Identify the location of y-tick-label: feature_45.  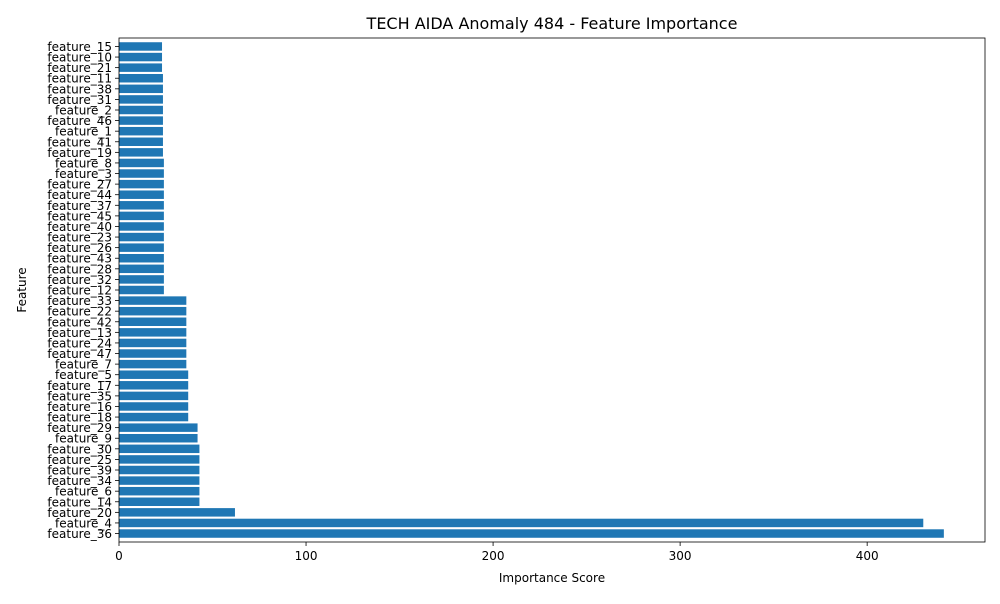
(79, 216).